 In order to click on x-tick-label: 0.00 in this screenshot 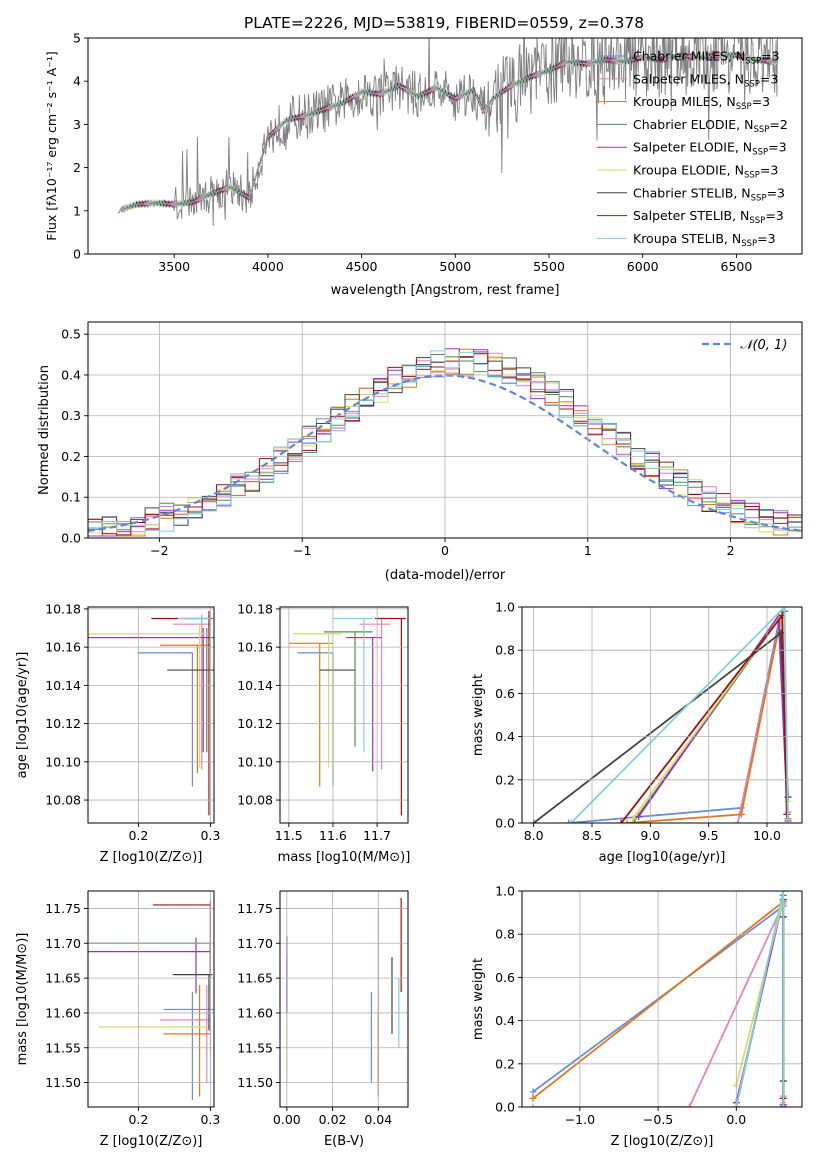, I will do `click(287, 1119)`.